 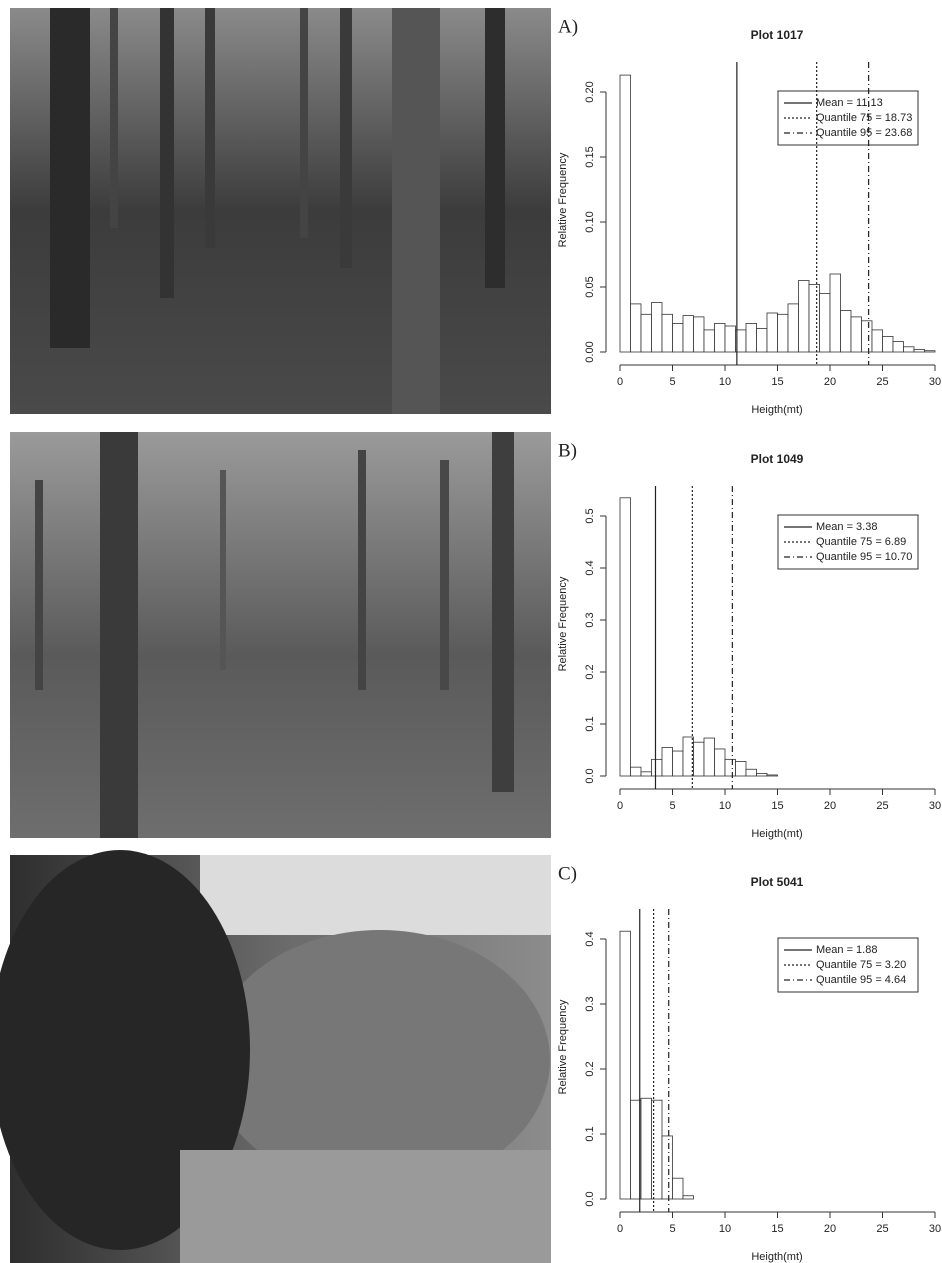 What do you see at coordinates (861, 542) in the screenshot?
I see `legend-label: Quantile 75 = 6.89` at bounding box center [861, 542].